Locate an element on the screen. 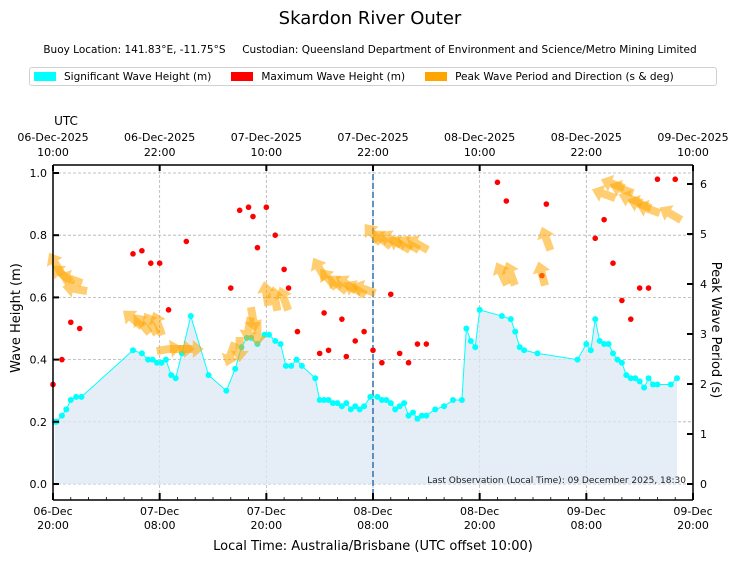 This screenshot has width=740, height=562. y-axis-label: Wave Height (m) is located at coordinates (16, 318).